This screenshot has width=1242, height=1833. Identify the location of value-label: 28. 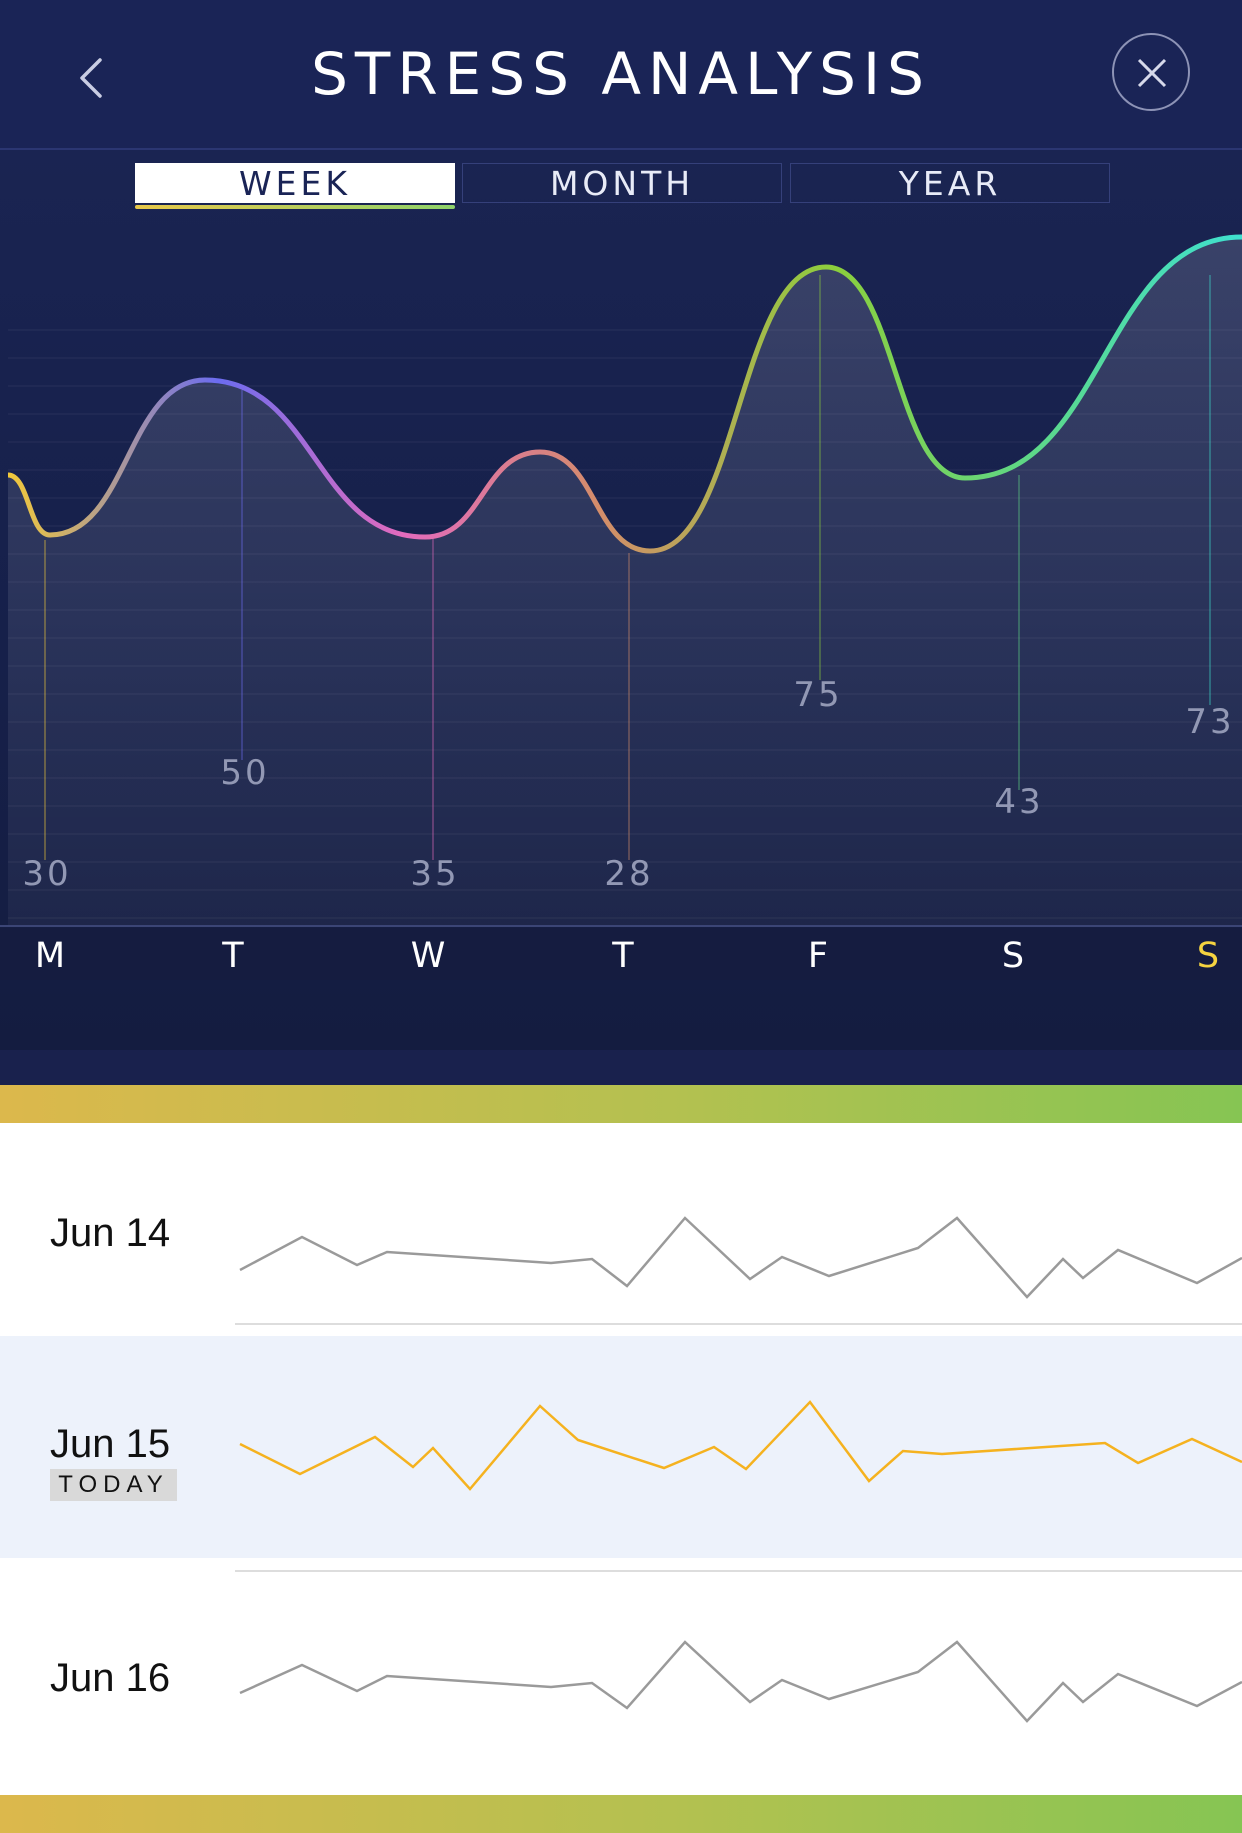
(628, 874).